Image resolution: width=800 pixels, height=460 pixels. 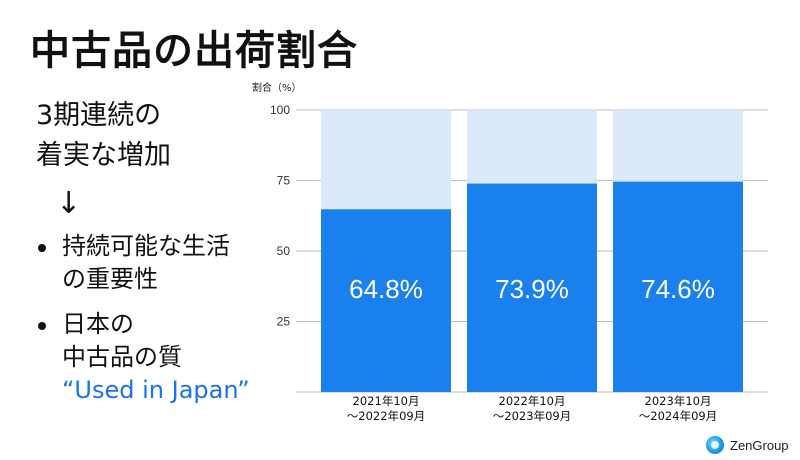 What do you see at coordinates (678, 416) in the screenshot?
I see `x-tick-label: ～2024年09月` at bounding box center [678, 416].